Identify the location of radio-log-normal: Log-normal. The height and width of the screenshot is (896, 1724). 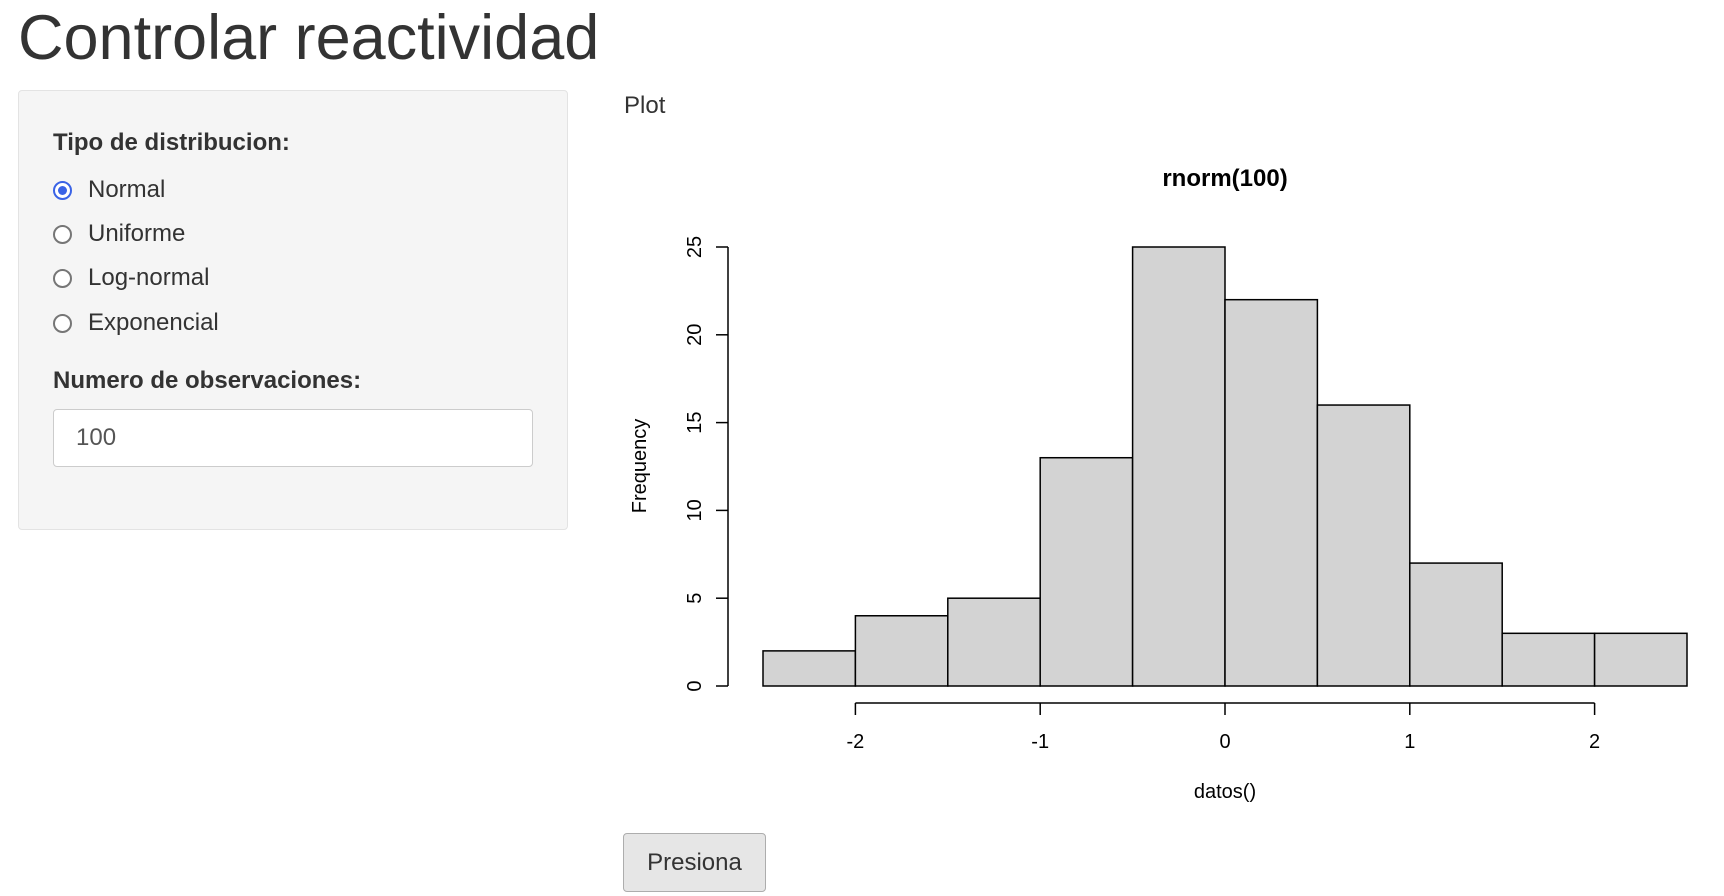
(131, 278).